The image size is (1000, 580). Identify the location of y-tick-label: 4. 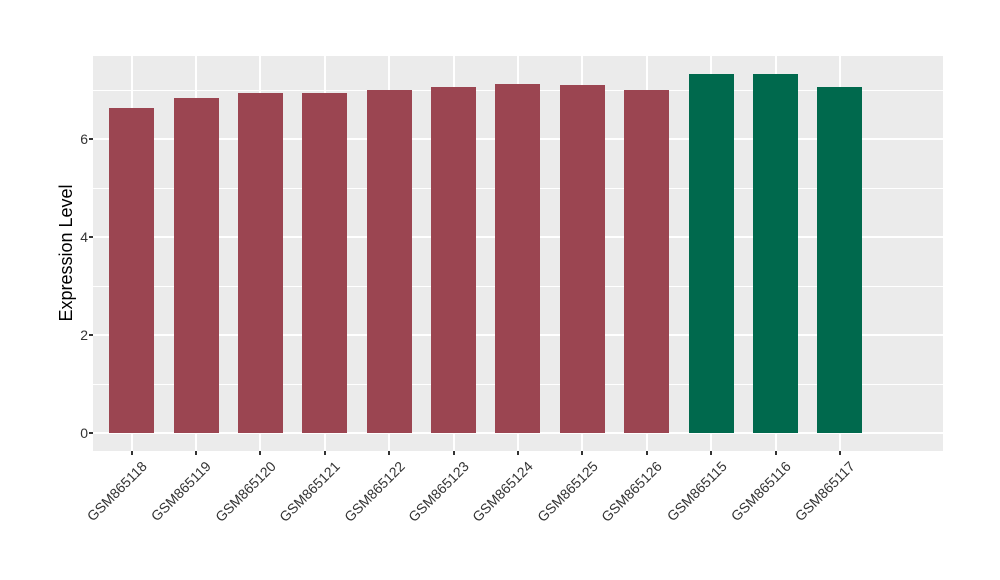
(84, 237).